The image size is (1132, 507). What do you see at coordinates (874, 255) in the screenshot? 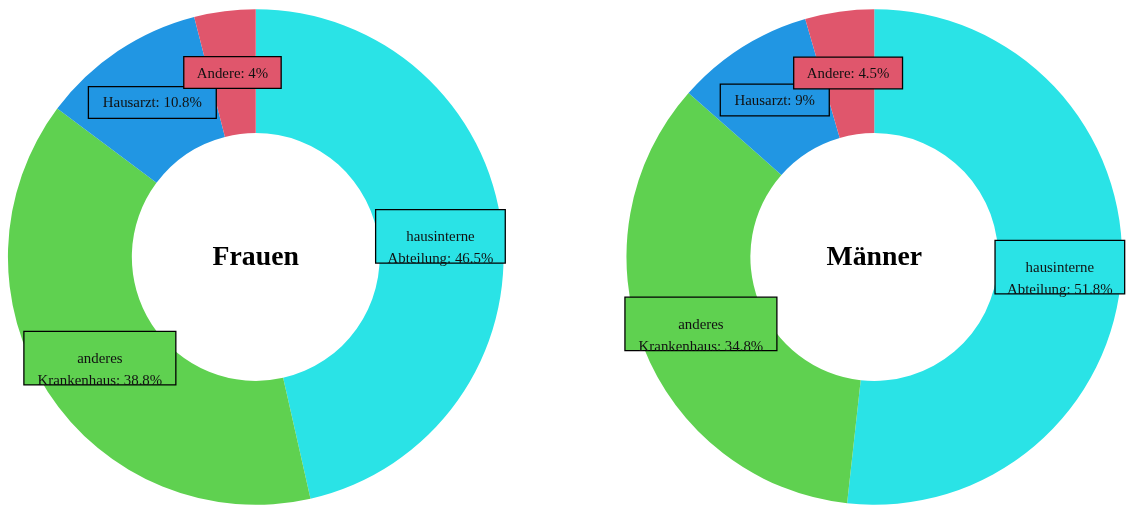
I see `text: Männer` at bounding box center [874, 255].